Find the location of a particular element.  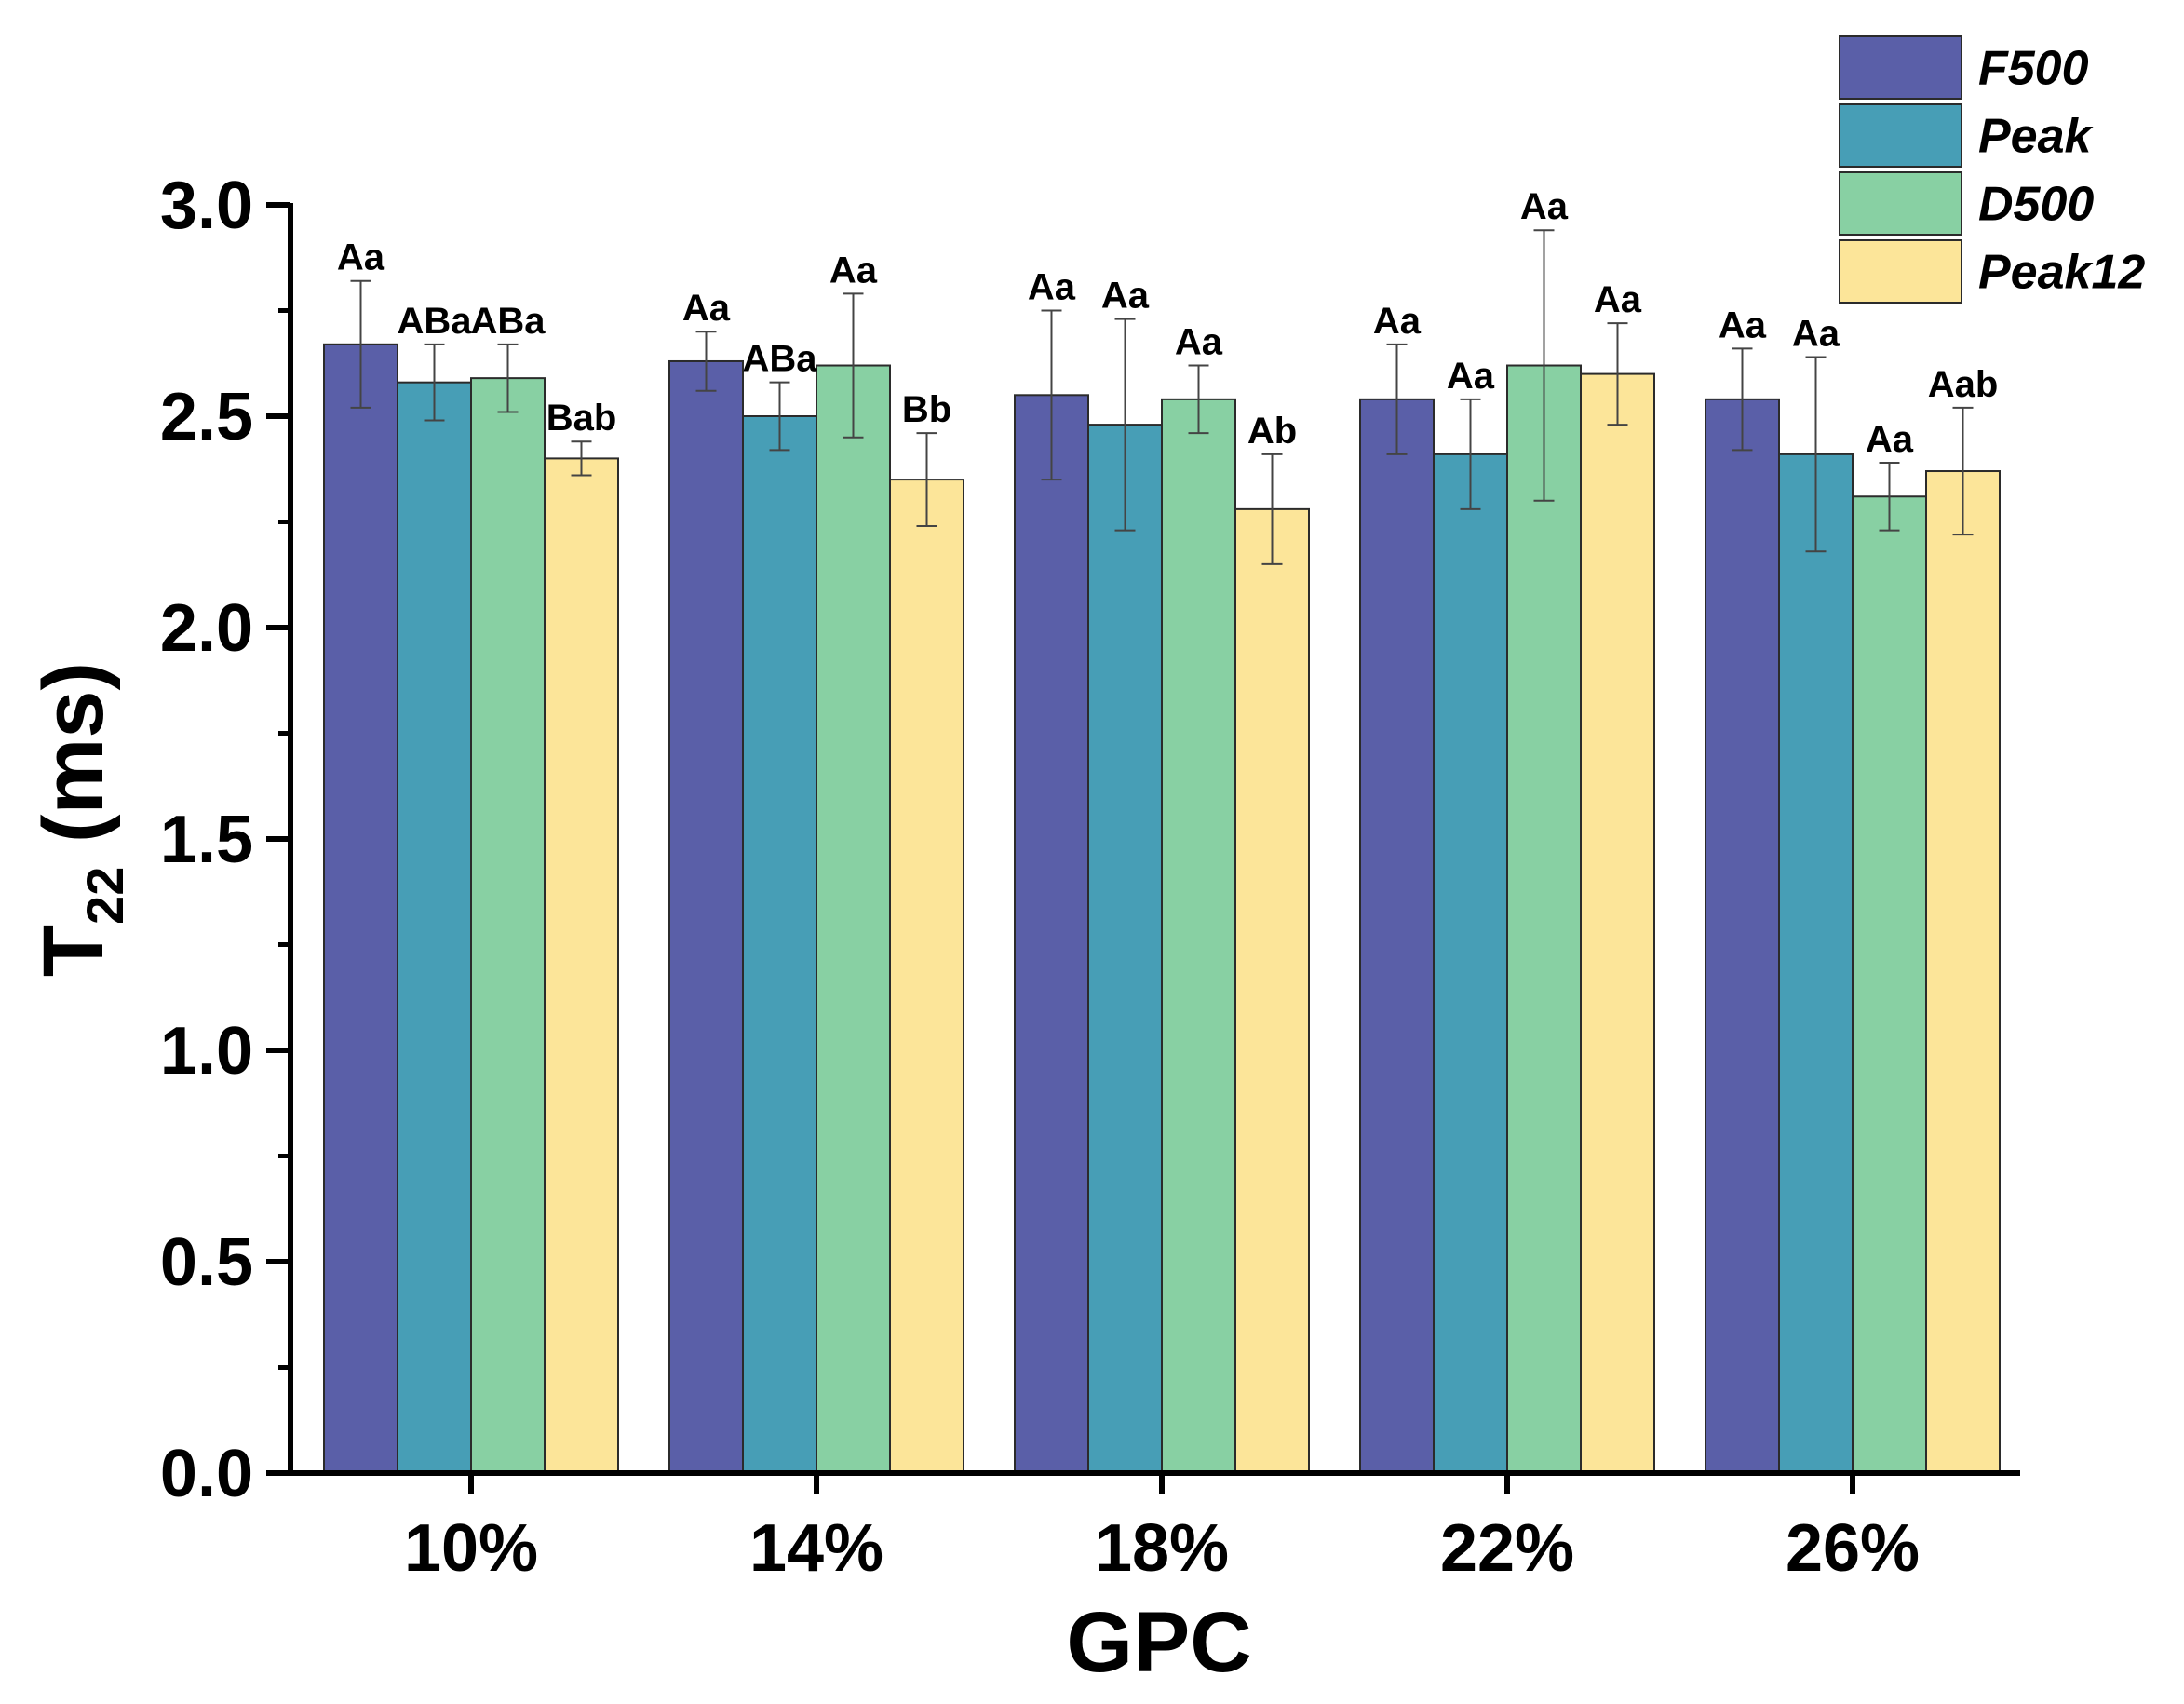

legend: F500 Peak D500 Peak12 is located at coordinates (1992, 169).